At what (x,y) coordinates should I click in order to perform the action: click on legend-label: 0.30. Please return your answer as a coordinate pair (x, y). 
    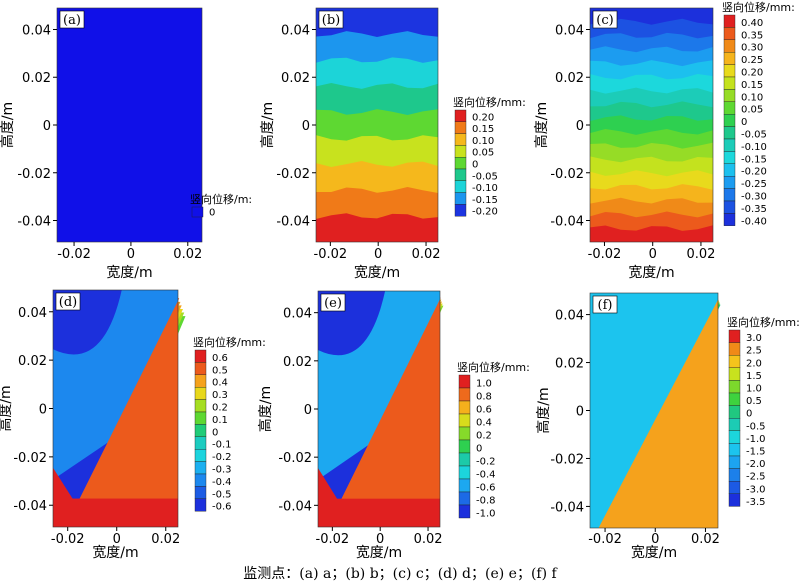
    Looking at the image, I should click on (752, 48).